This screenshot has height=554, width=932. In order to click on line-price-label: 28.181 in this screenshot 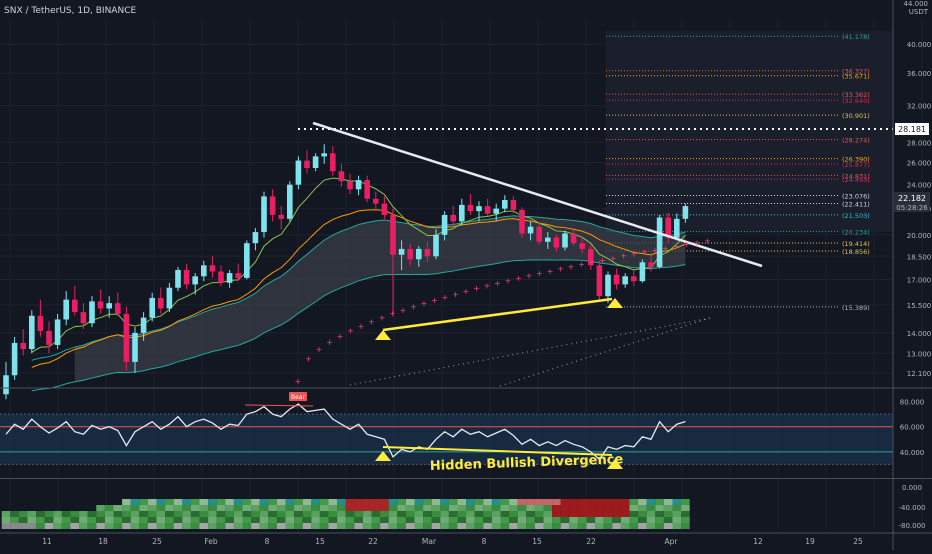, I will do `click(912, 129)`.